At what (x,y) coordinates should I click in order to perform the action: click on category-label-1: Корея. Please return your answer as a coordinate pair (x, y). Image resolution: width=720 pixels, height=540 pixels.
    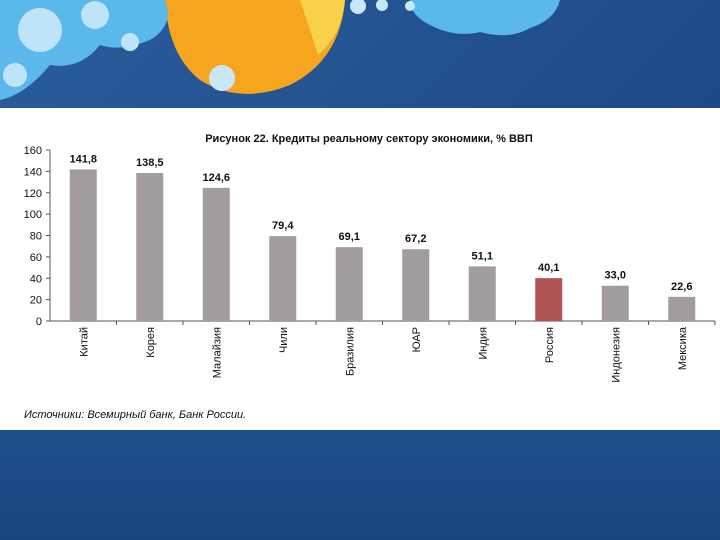
    Looking at the image, I should click on (151, 342).